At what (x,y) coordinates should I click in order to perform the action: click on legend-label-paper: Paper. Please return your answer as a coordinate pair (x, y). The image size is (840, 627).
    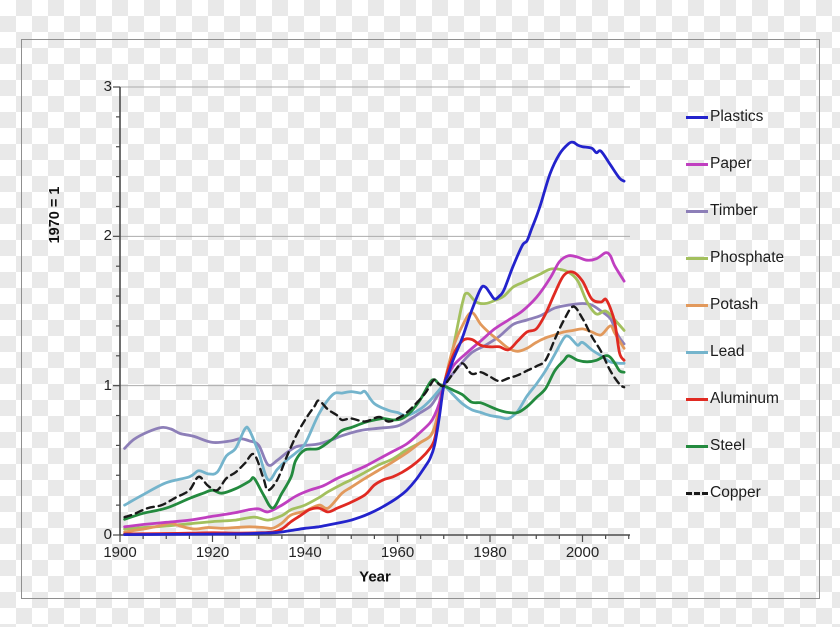
    Looking at the image, I should click on (731, 163).